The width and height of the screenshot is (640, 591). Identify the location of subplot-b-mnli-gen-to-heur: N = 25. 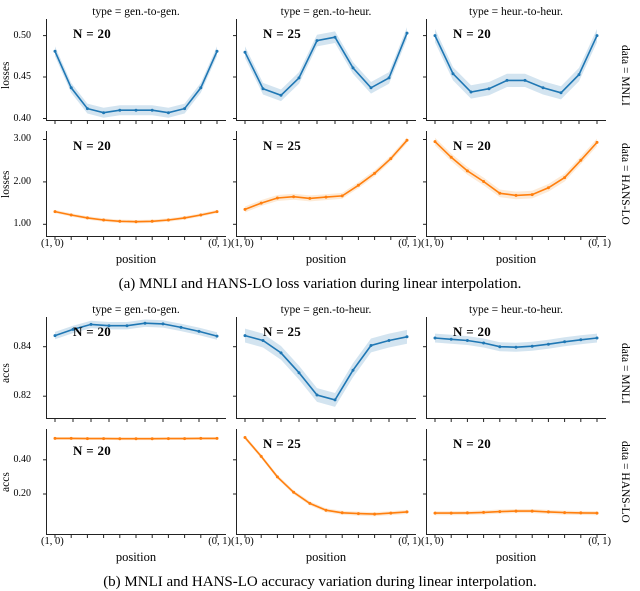
(324, 373).